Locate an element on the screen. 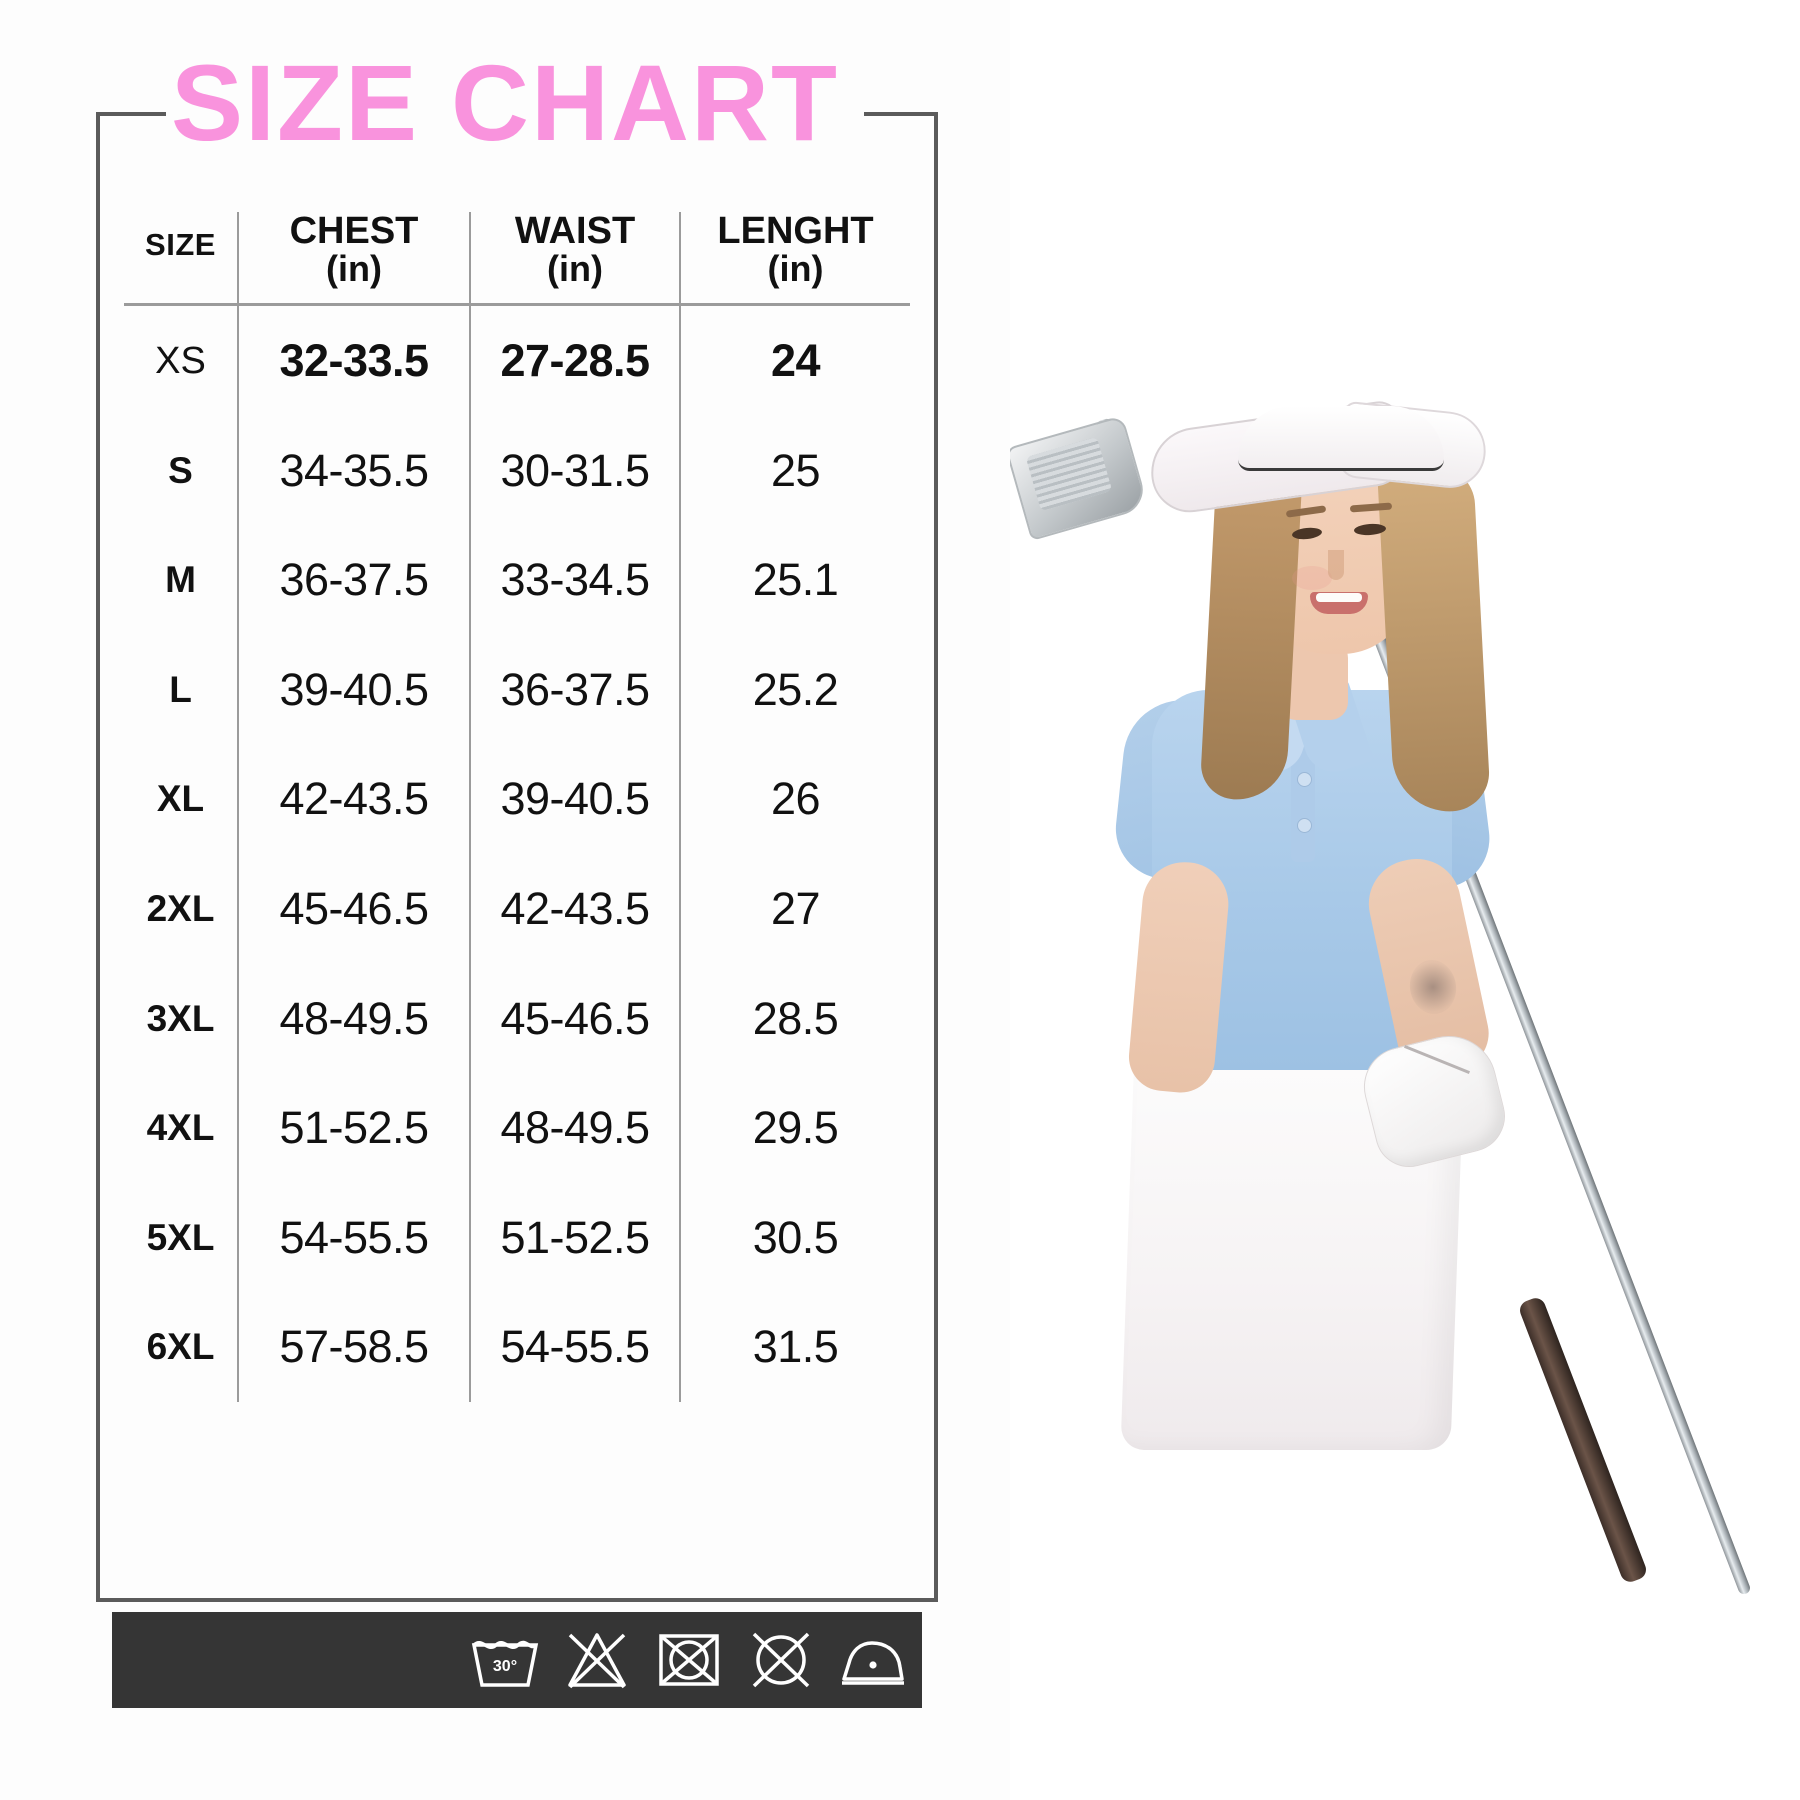 This screenshot has height=1800, width=1800. column-header-waist: WAIST (in) is located at coordinates (574, 259).